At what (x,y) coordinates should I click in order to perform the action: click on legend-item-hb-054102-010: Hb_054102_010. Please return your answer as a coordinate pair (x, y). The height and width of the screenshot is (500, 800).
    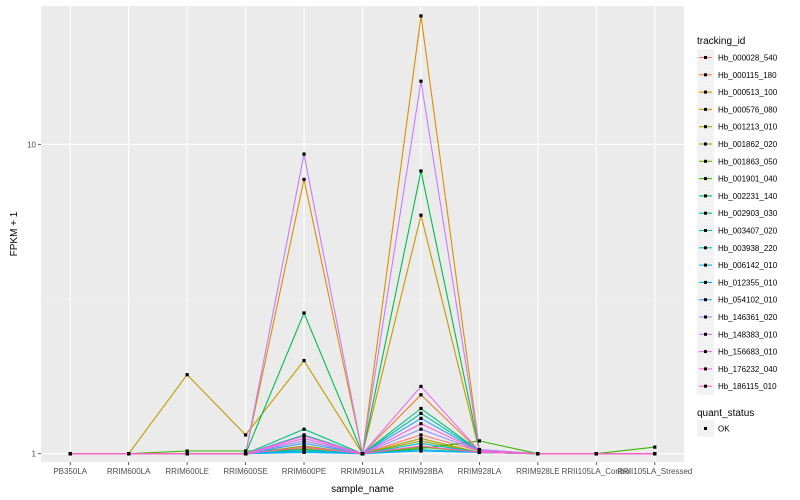
    Looking at the image, I should click on (737, 300).